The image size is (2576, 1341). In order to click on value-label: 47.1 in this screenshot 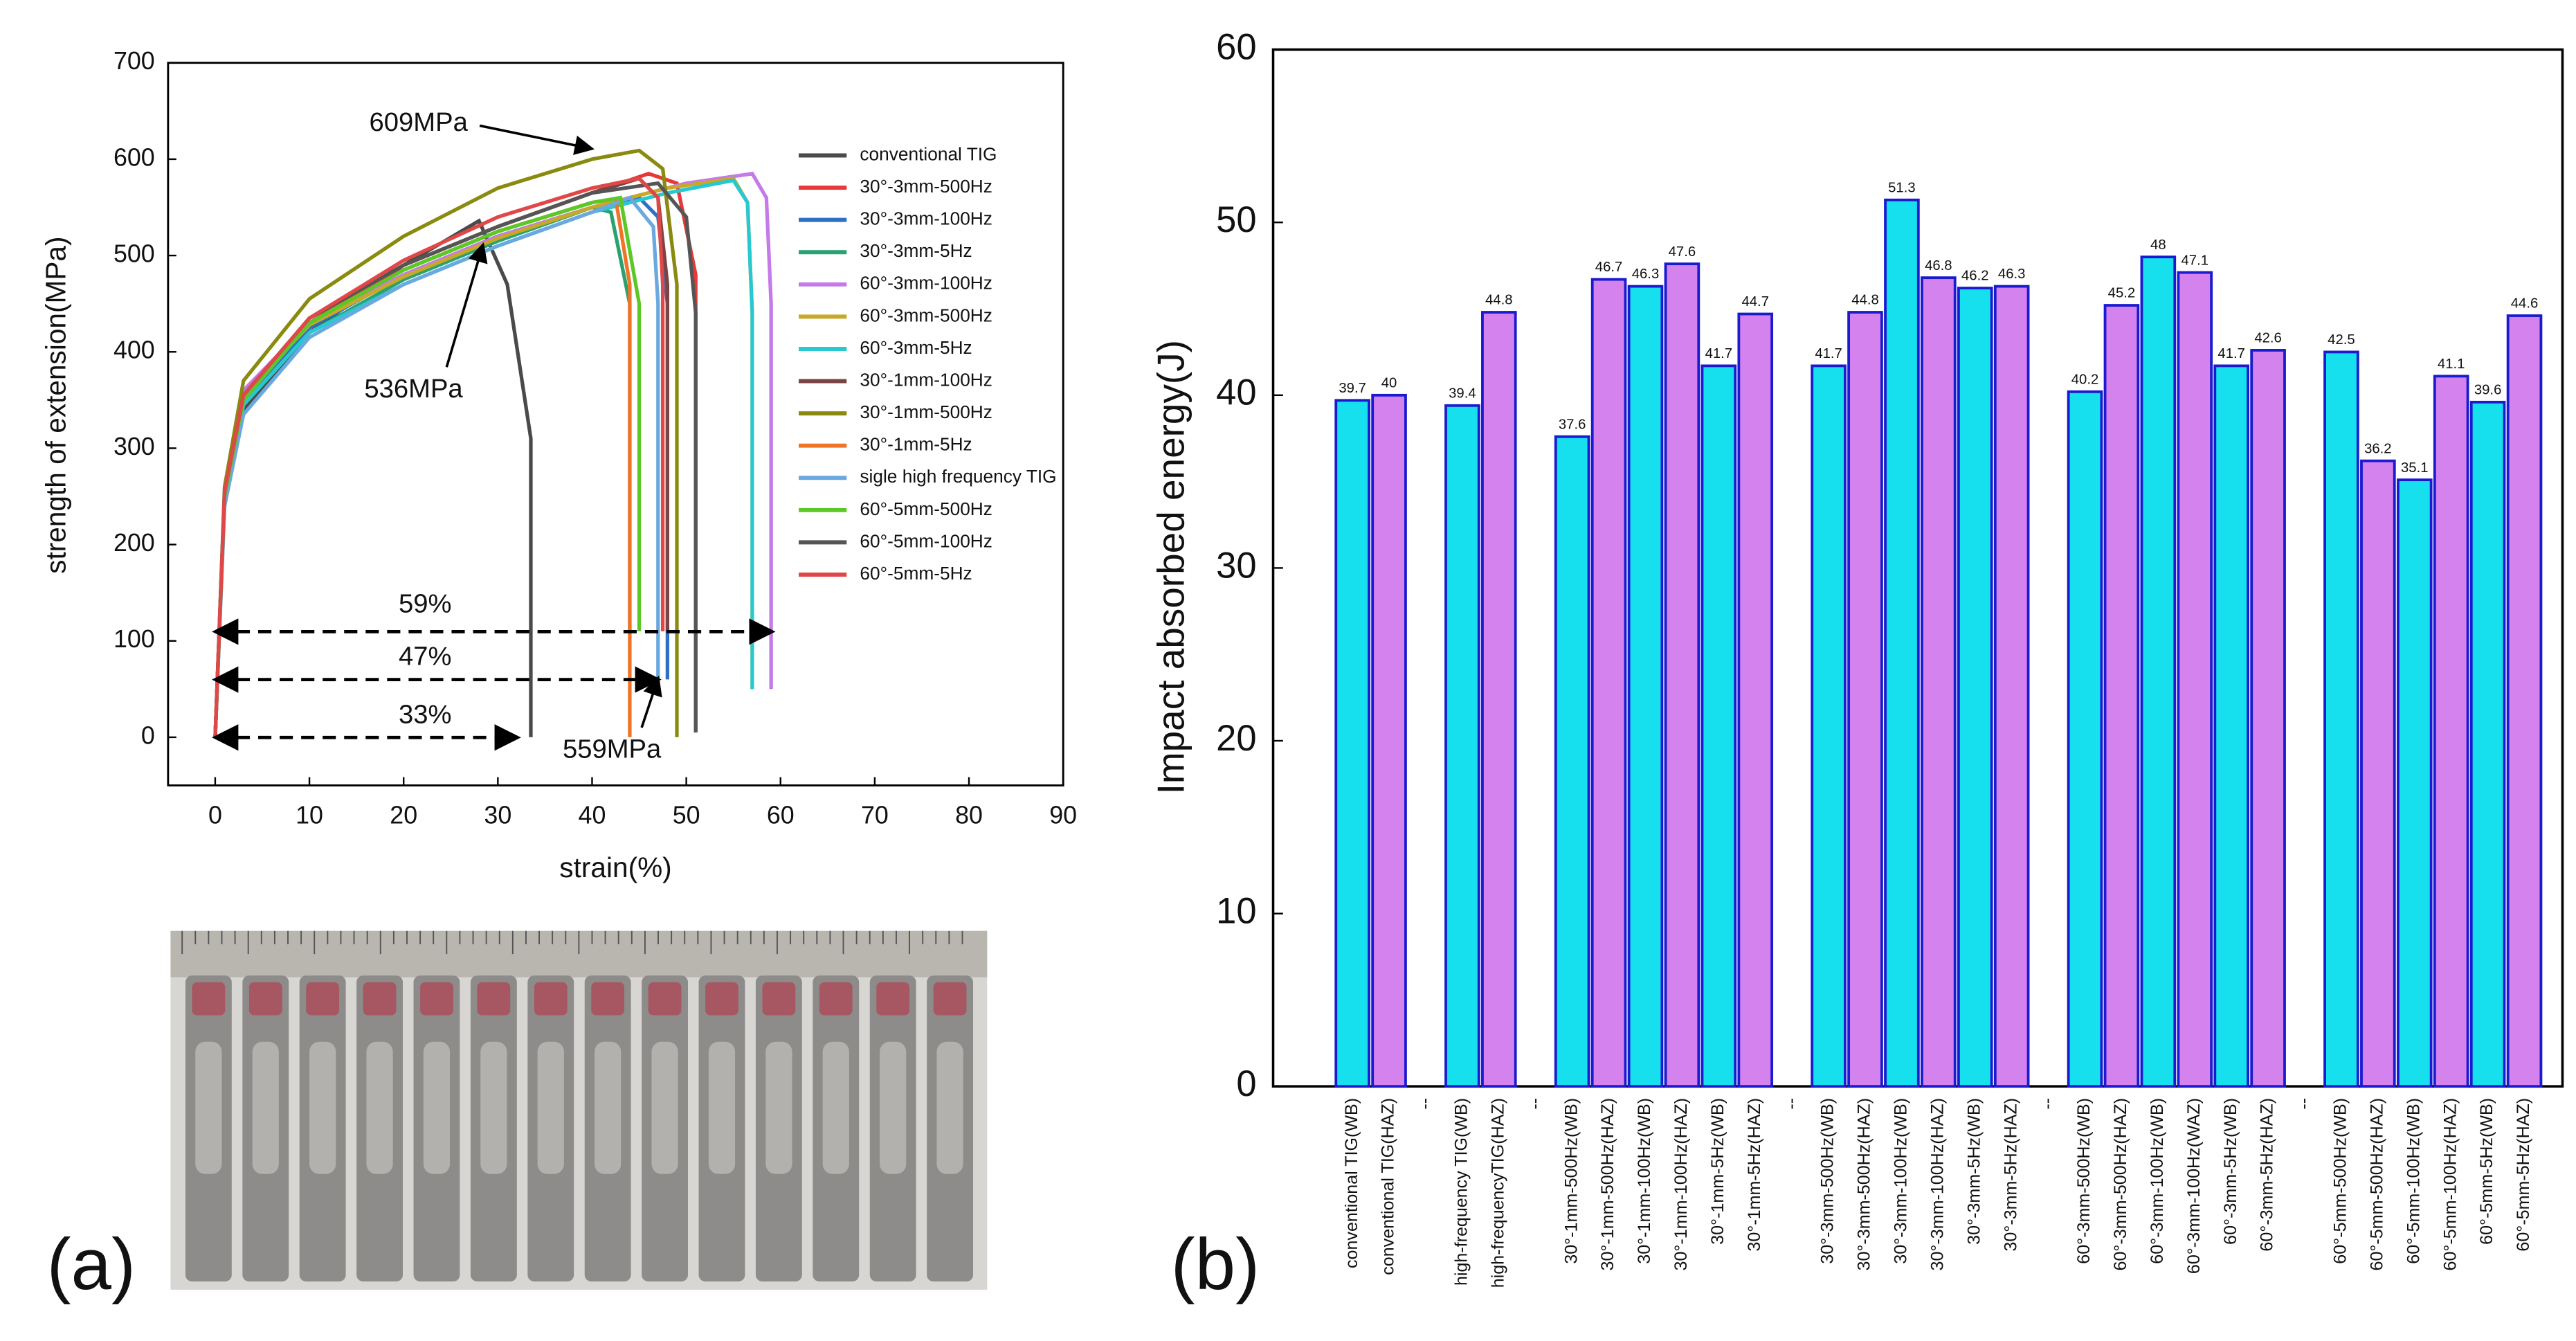, I will do `click(2195, 260)`.